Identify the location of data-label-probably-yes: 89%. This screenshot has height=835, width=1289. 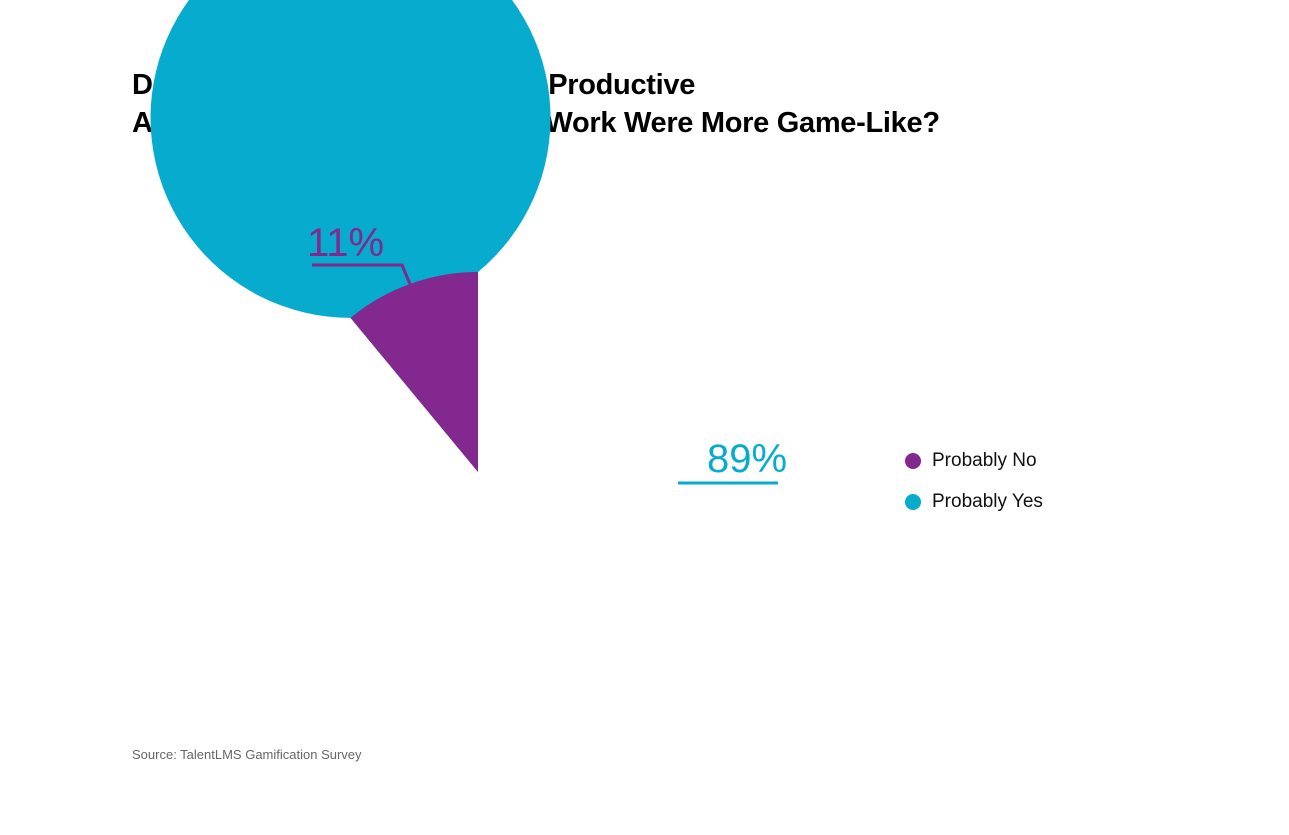
(747, 459).